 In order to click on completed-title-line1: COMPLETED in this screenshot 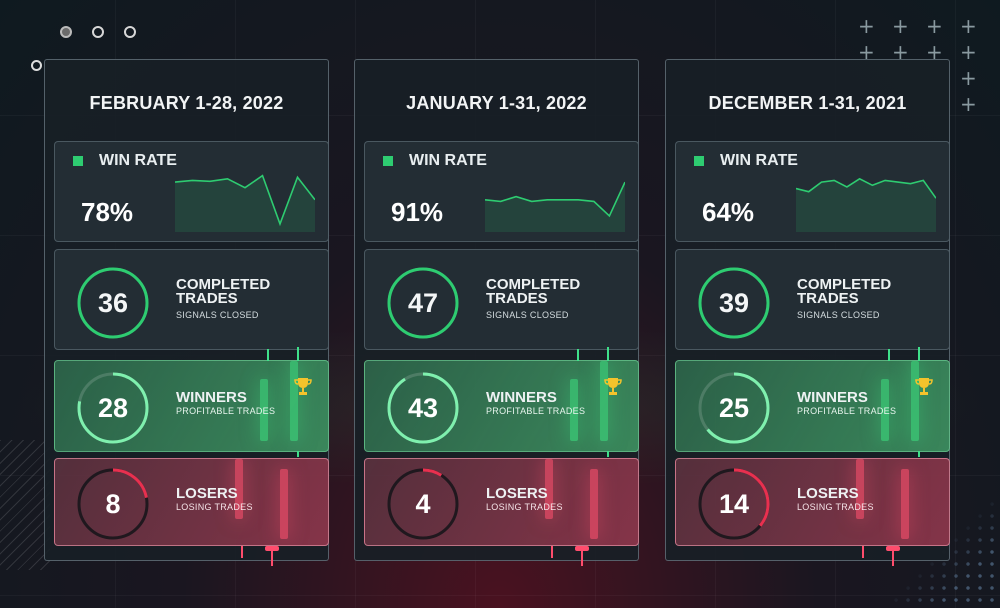, I will do `click(223, 284)`.